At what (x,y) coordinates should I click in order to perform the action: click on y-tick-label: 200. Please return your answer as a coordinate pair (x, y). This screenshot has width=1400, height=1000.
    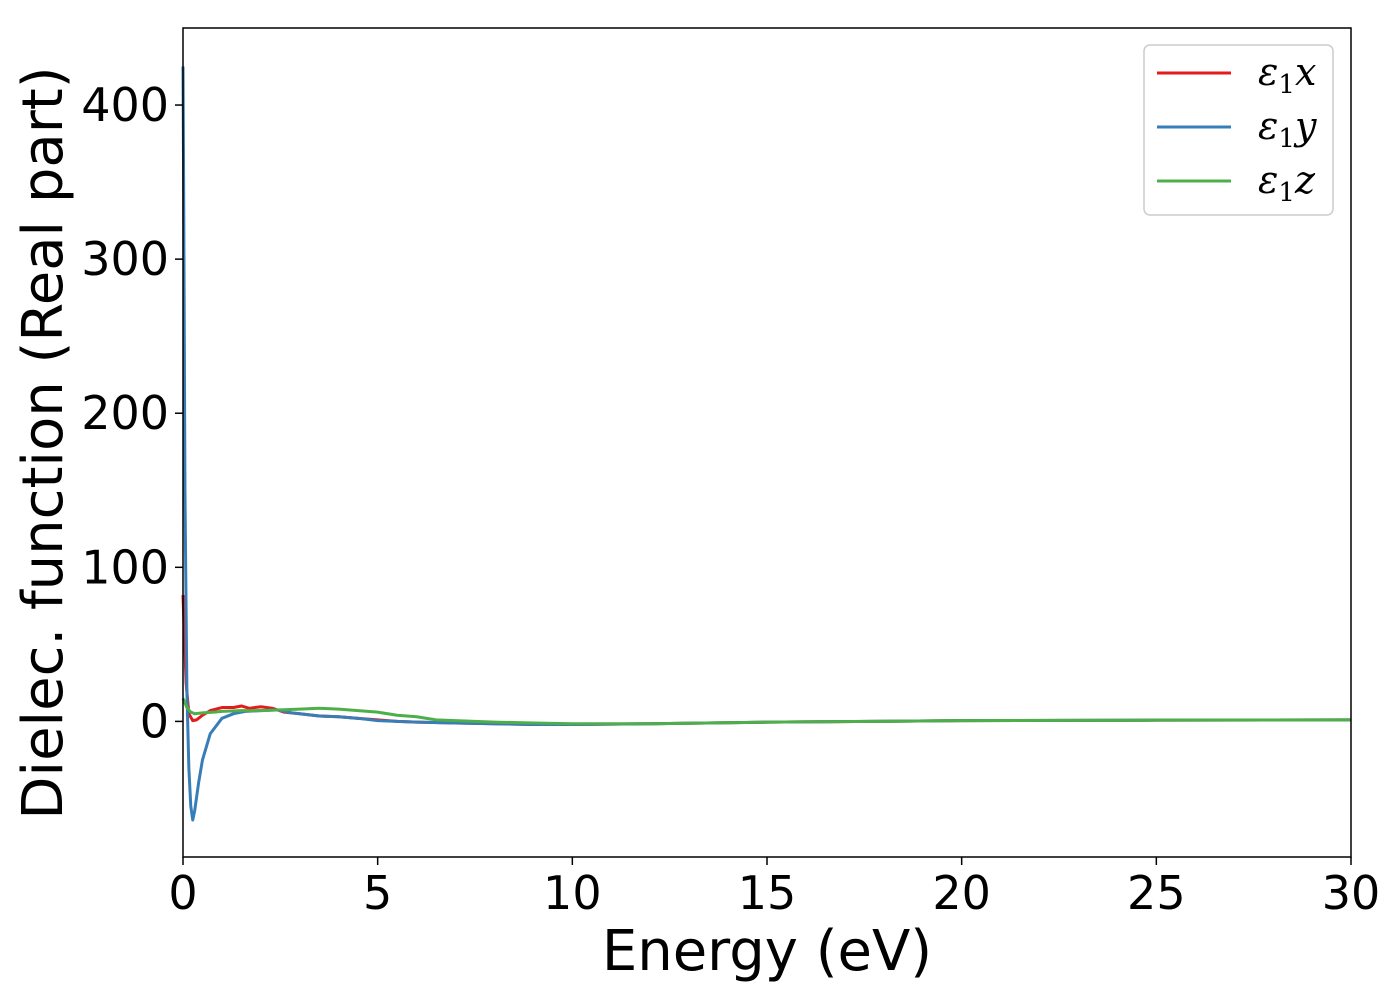
    Looking at the image, I should click on (125, 413).